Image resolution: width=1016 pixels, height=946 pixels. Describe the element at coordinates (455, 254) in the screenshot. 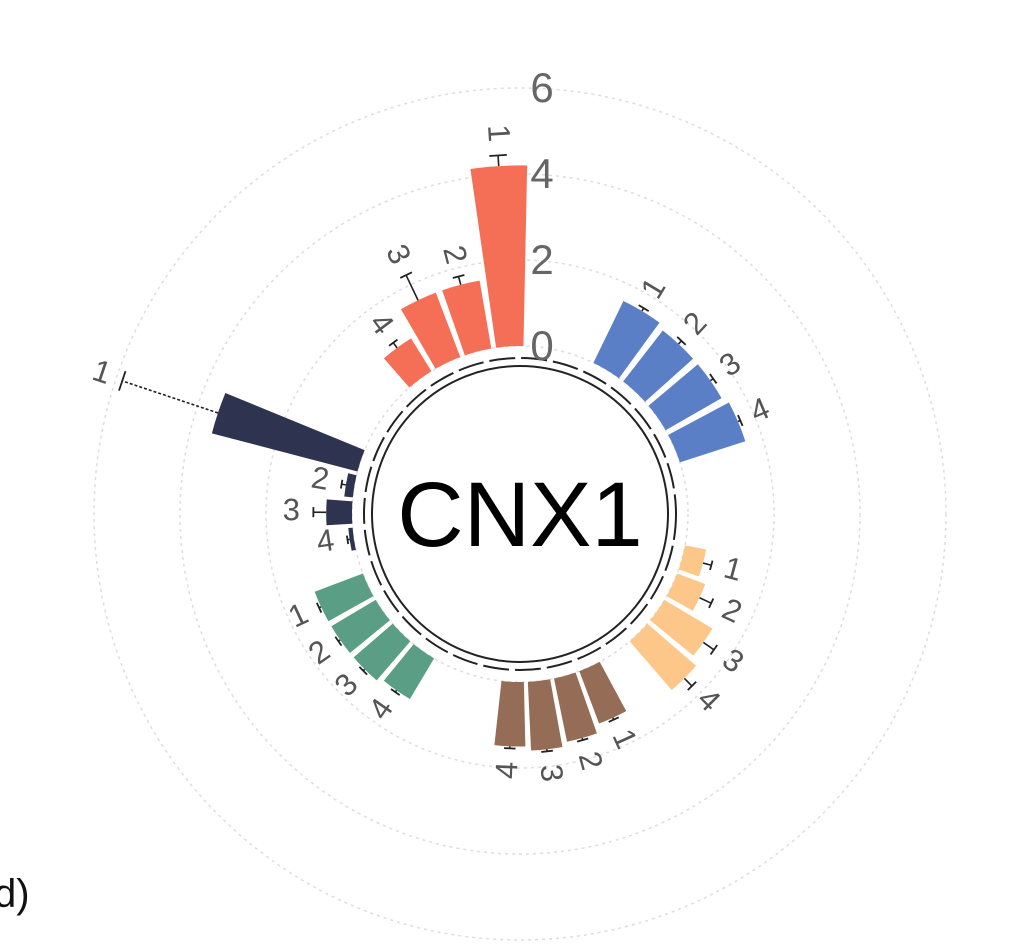

I see `bar-label-group6-2: 2` at that location.